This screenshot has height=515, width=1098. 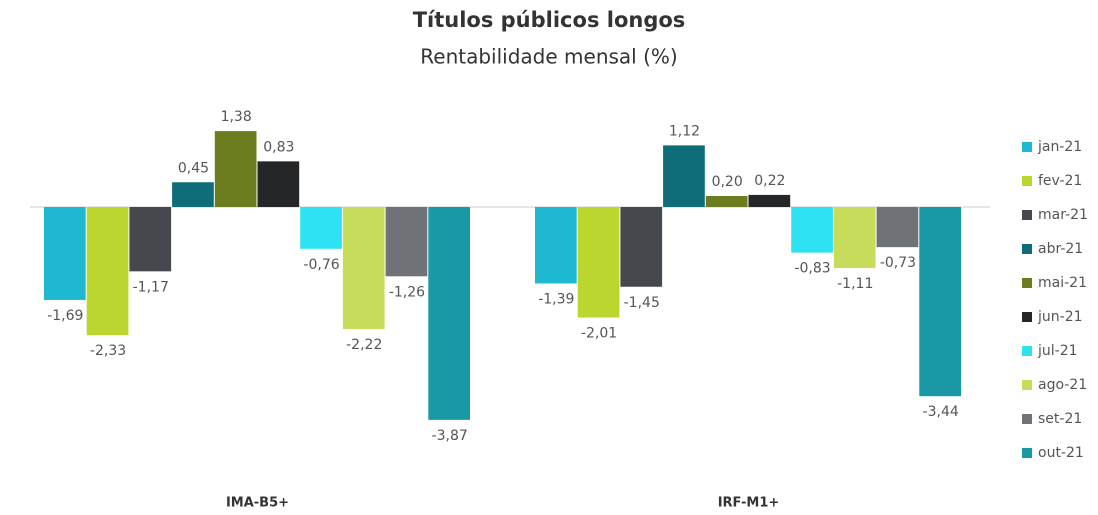 I want to click on legend-label: mar-21, so click(x=1063, y=215).